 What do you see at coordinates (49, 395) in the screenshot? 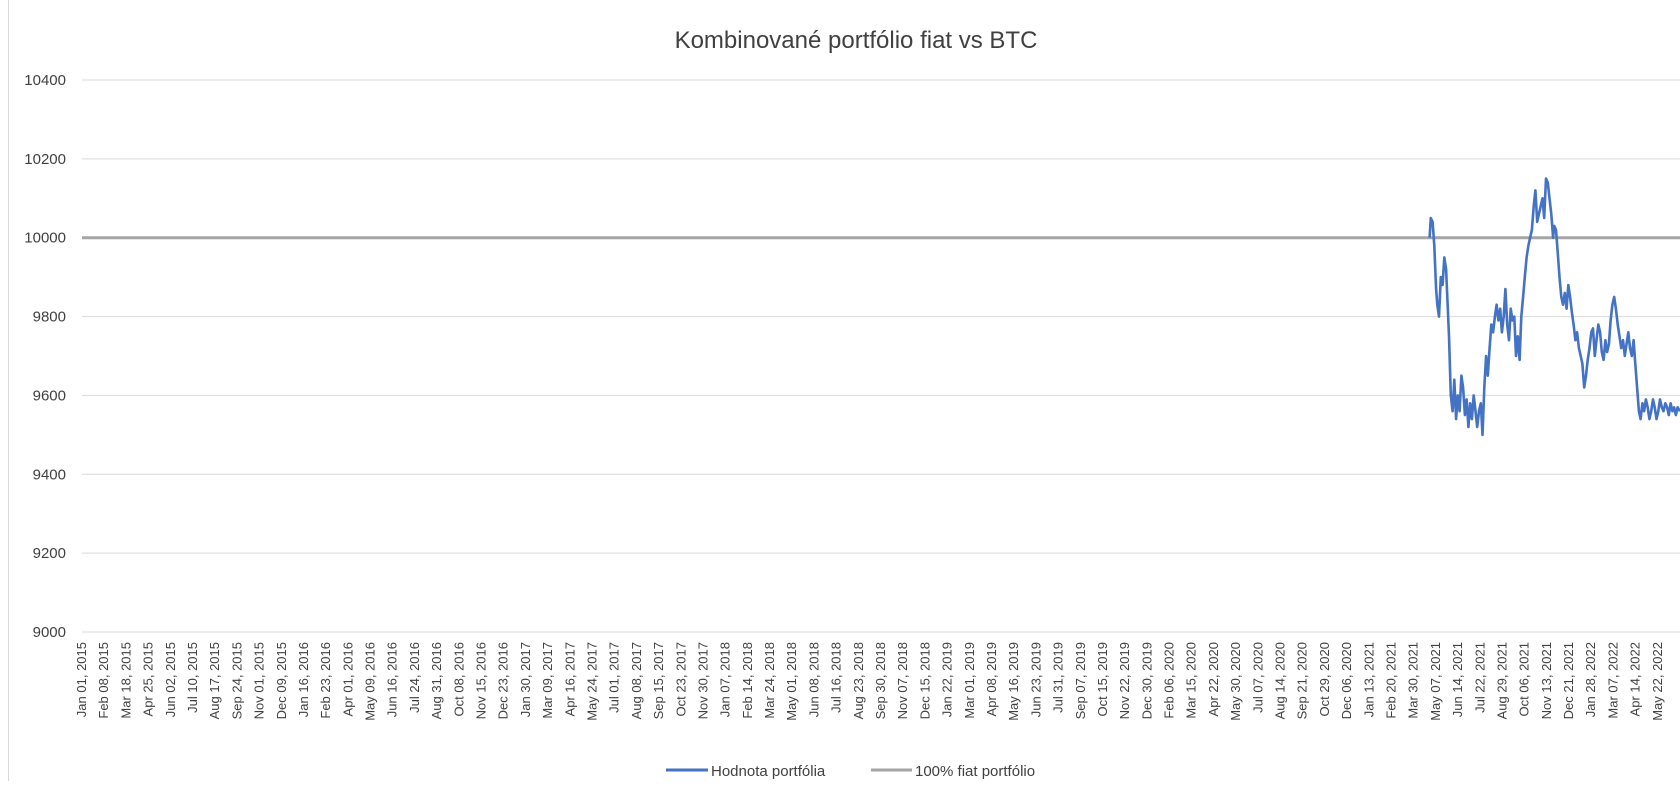
I see `y-tick-label: 9600` at bounding box center [49, 395].